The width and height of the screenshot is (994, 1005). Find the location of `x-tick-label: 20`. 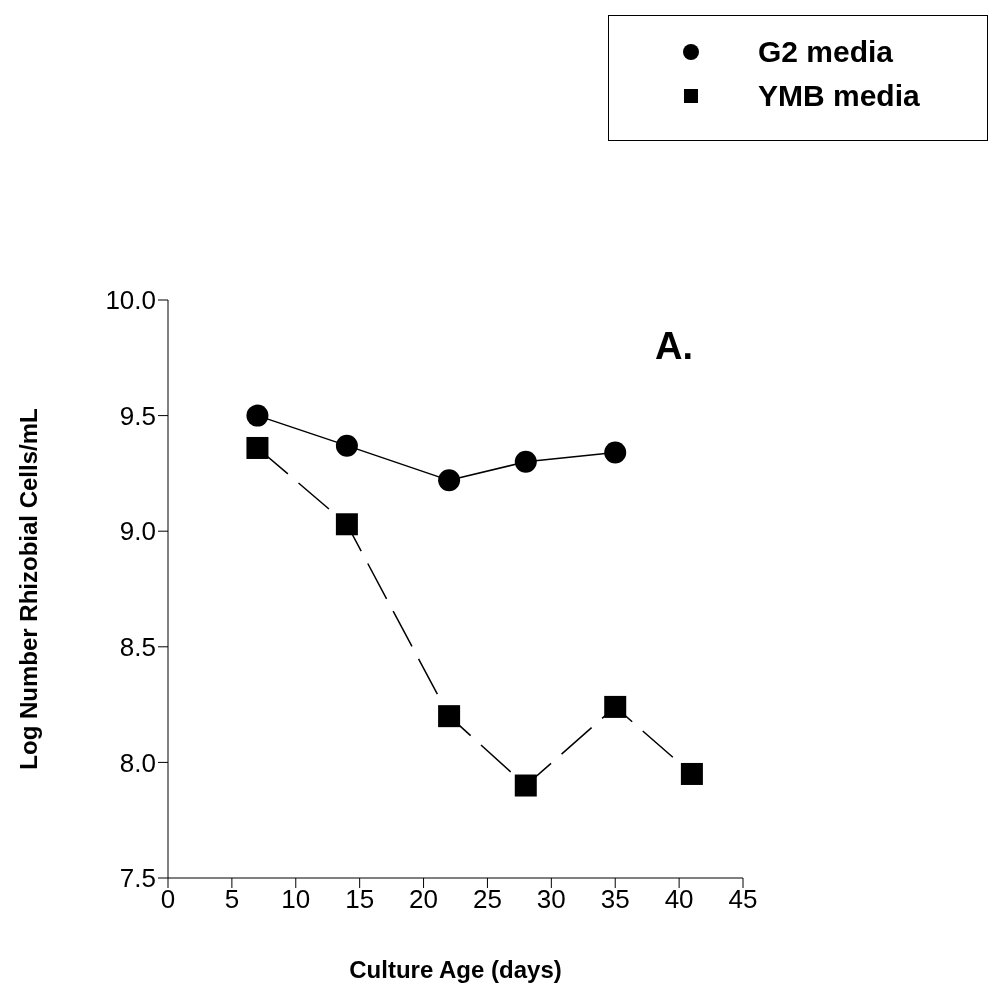

x-tick-label: 20 is located at coordinates (424, 899).